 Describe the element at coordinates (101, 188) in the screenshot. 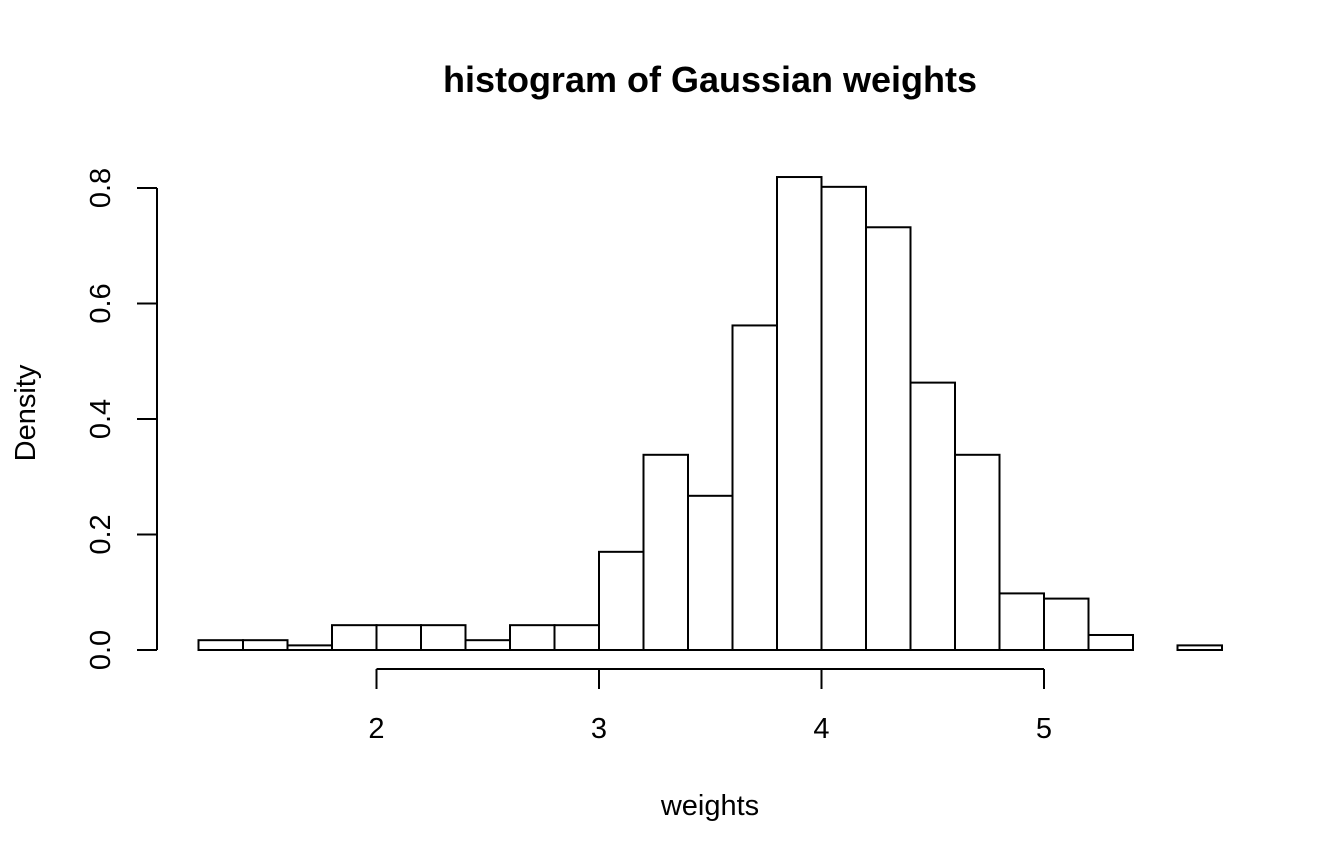

I see `y-tick-label: 0.8` at that location.